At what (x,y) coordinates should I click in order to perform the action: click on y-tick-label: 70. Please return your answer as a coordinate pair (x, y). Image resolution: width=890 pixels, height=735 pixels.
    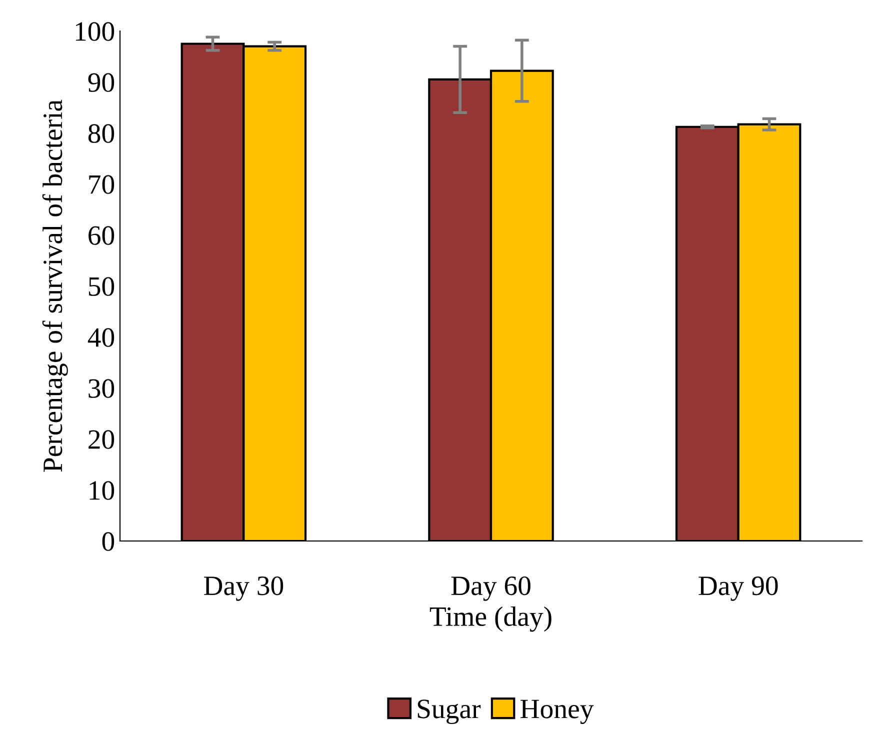
    Looking at the image, I should click on (101, 184).